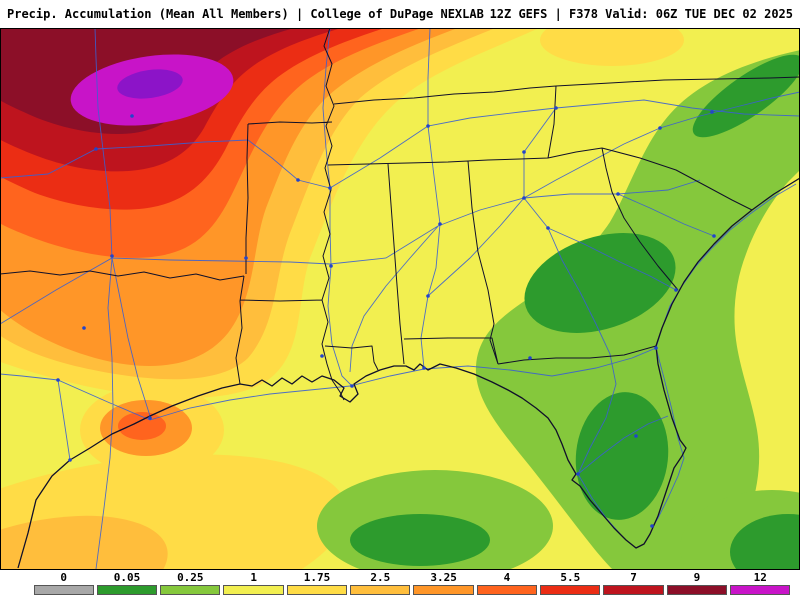  What do you see at coordinates (765, 542) in the screenshot?
I see `band-dark-green-bottom-right` at bounding box center [765, 542].